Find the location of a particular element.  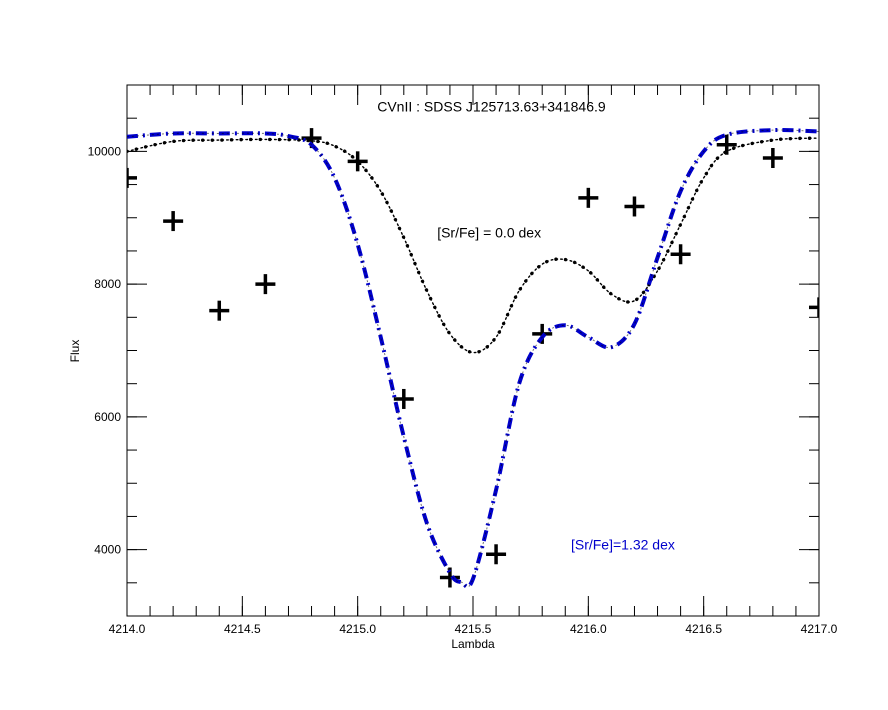

chart-annotation: [Sr/Fe] = 0.0 dex is located at coordinates (489, 233).